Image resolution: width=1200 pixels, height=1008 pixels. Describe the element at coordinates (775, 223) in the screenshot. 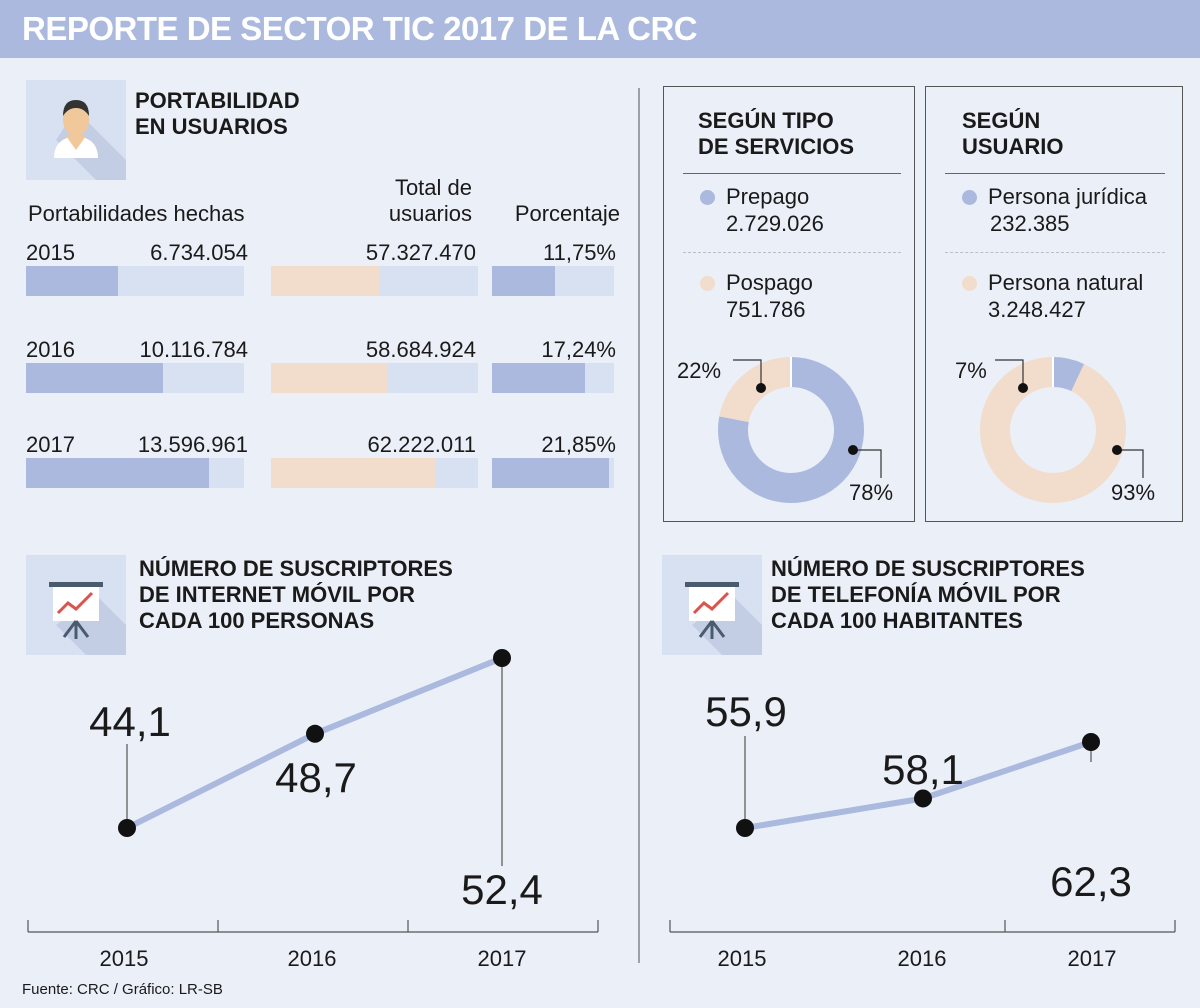

I see `prepago-value: 2.729.026` at that location.